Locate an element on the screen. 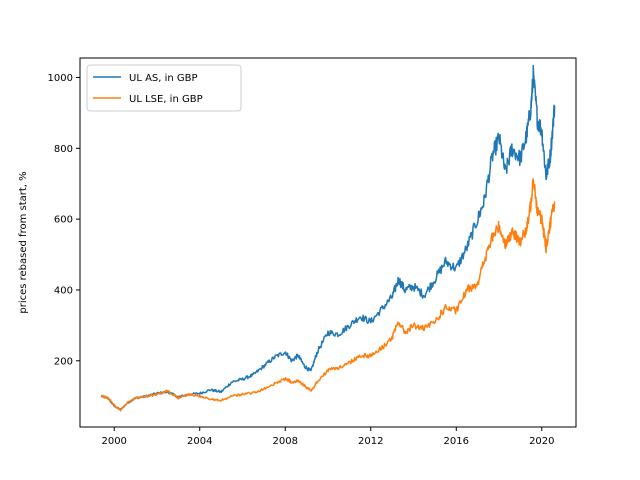  x-tick-label: 2016 is located at coordinates (456, 441).